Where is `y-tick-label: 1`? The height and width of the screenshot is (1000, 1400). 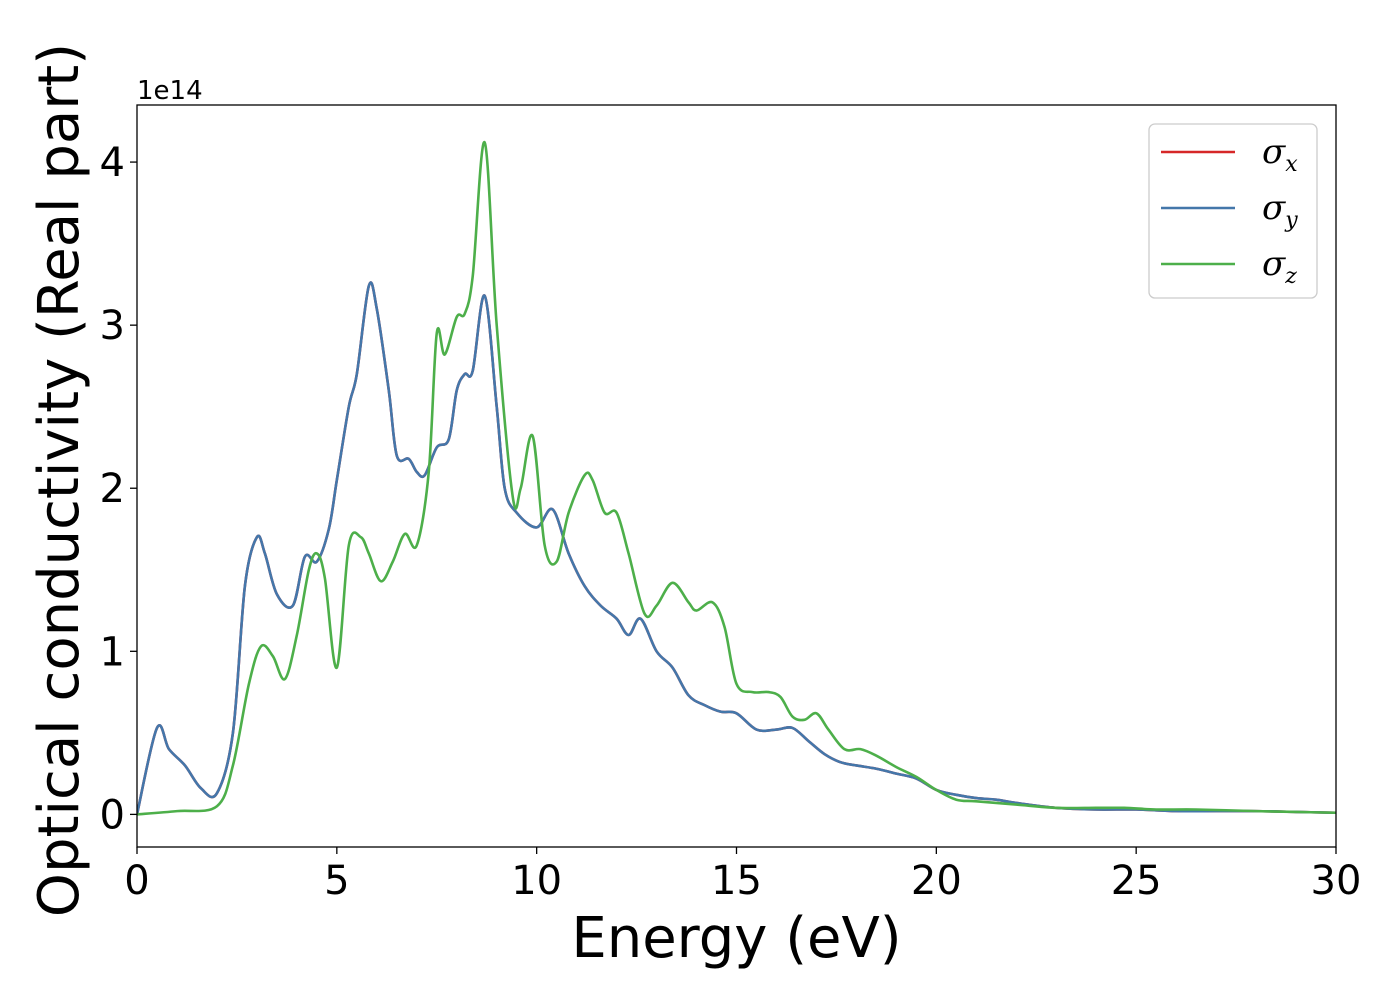 y-tick-label: 1 is located at coordinates (112, 652).